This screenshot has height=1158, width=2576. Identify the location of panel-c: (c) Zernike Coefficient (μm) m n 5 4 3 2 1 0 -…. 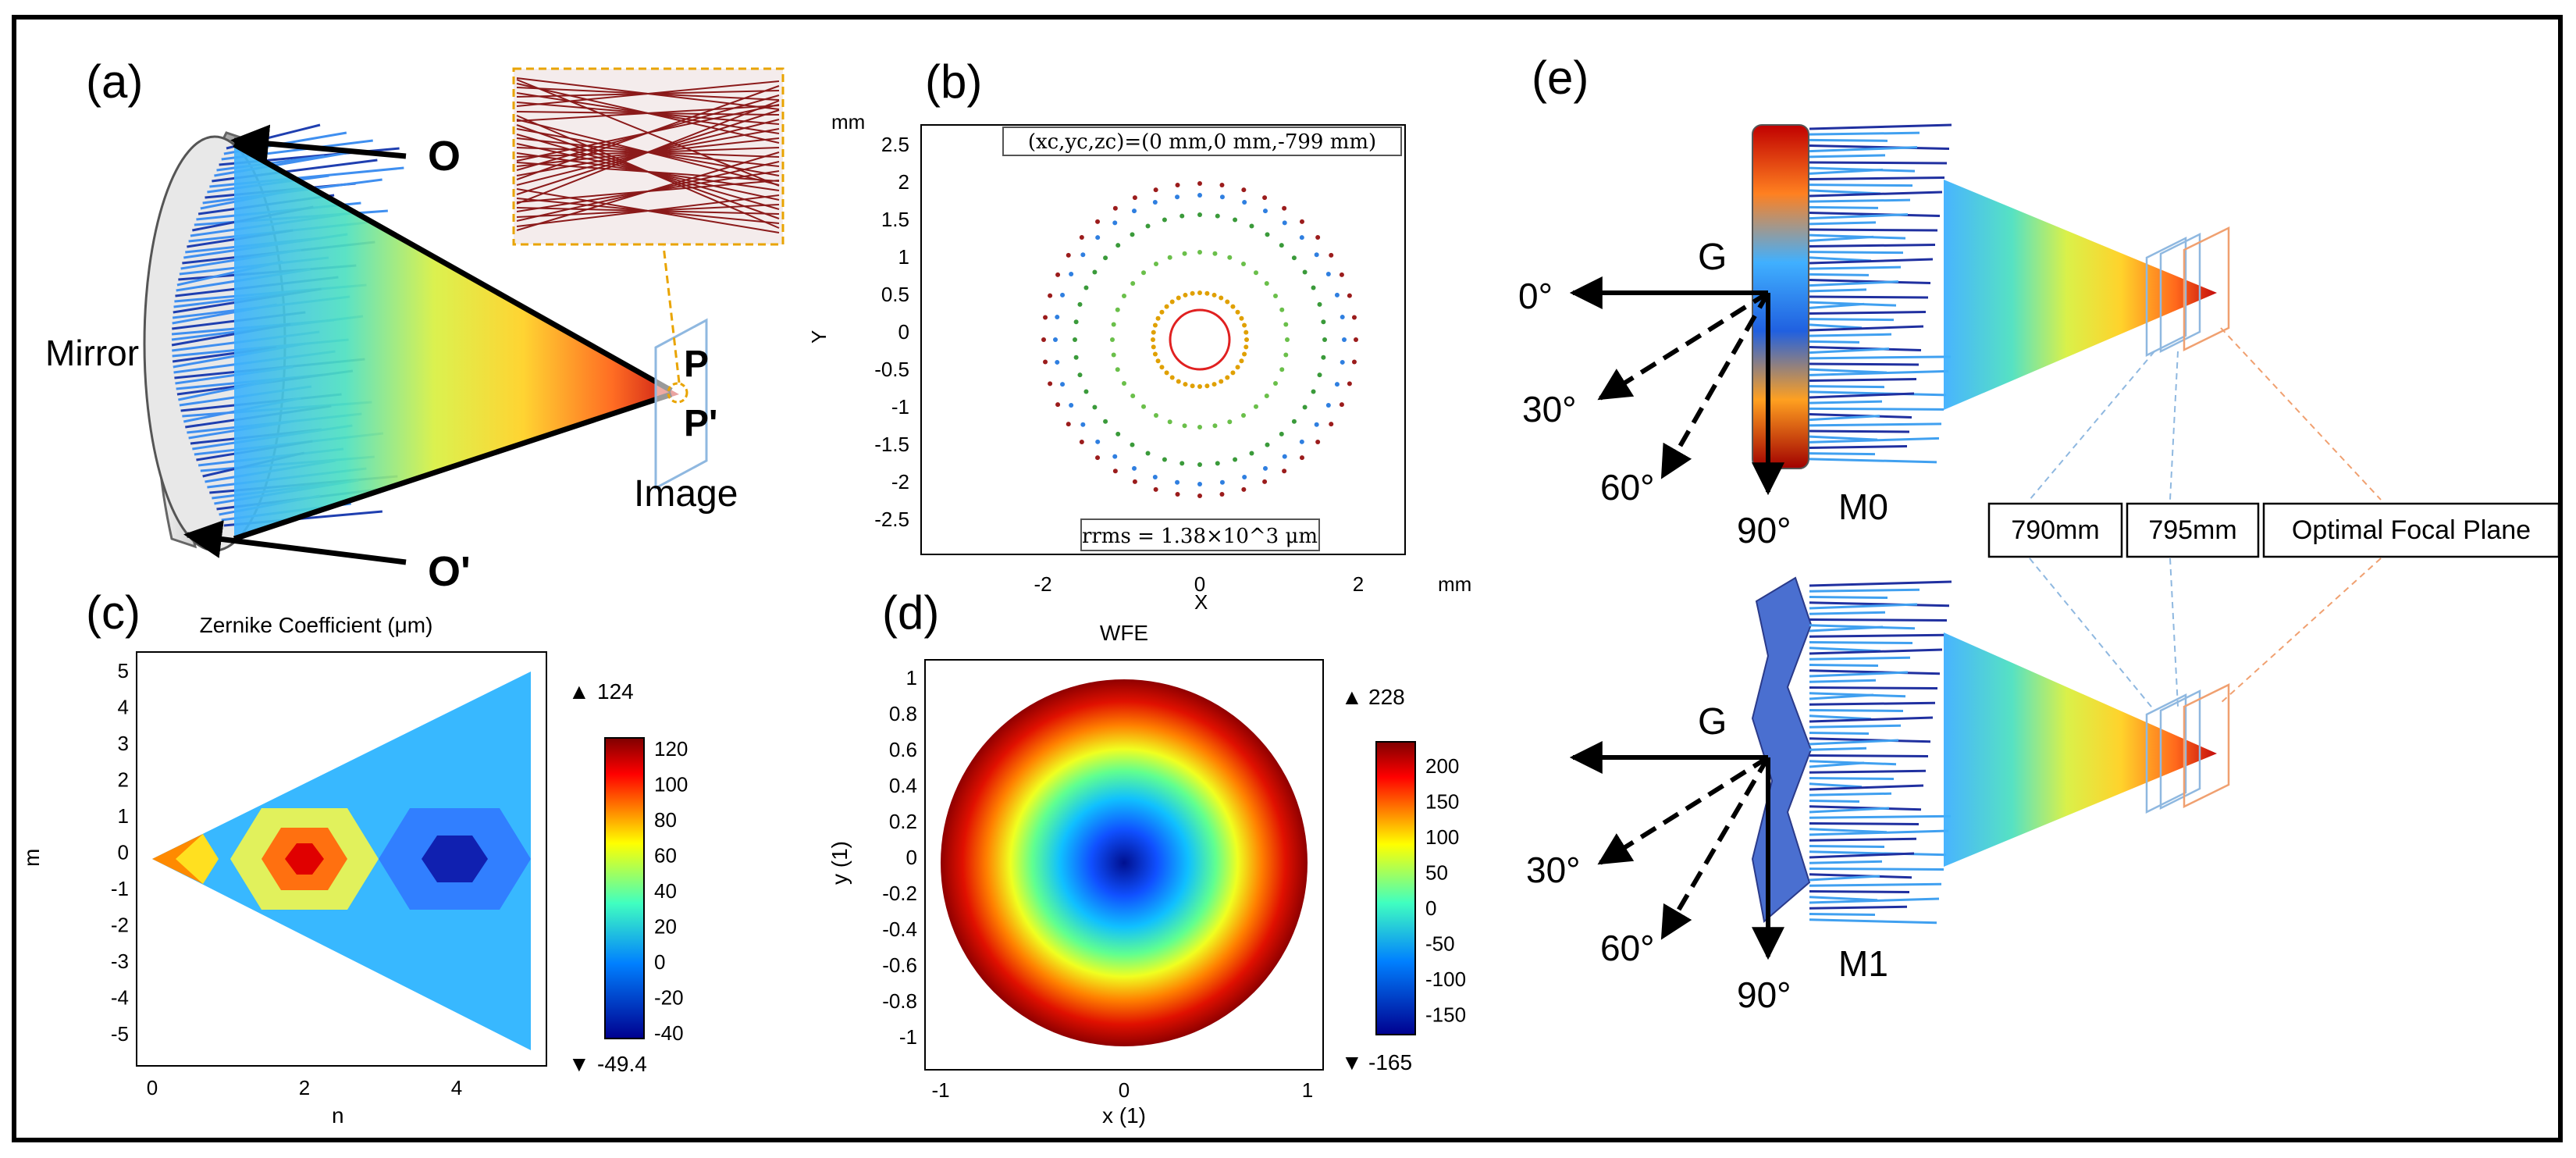
(354, 857).